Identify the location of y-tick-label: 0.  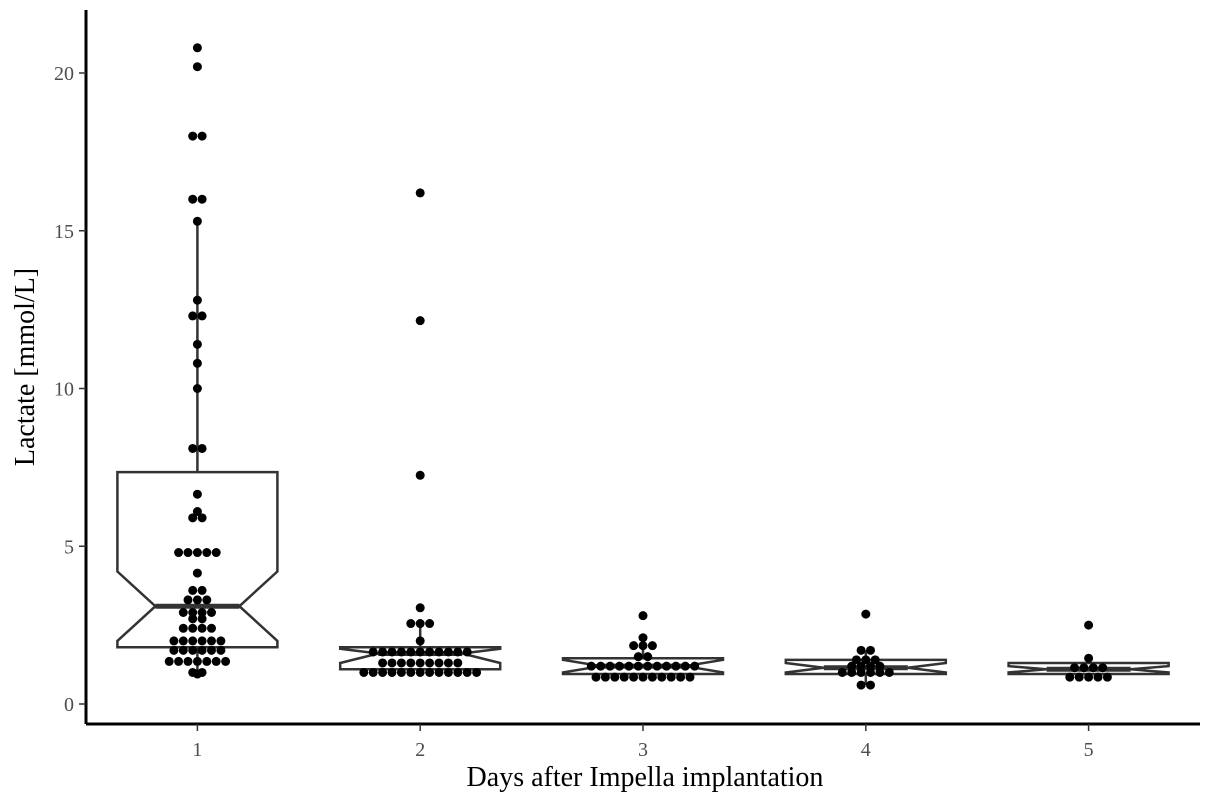
(69, 705).